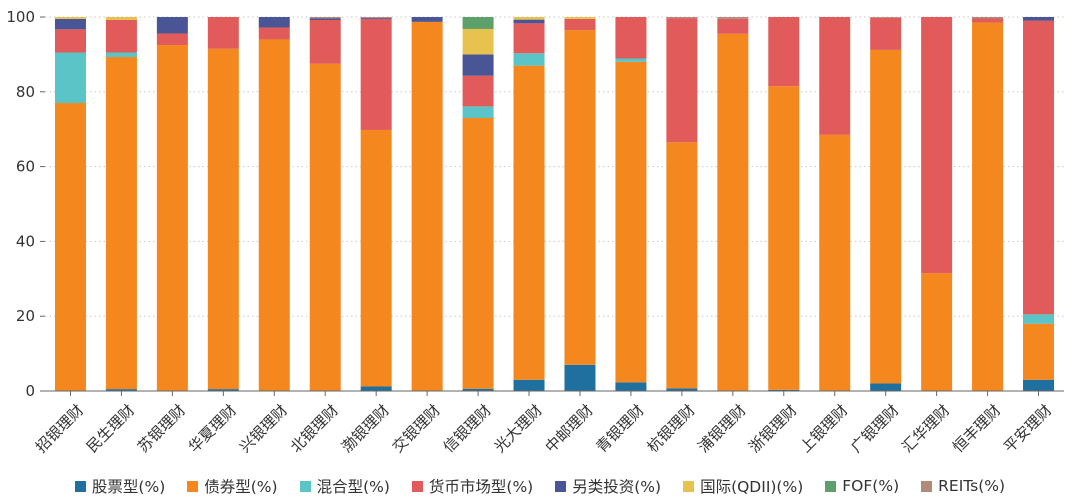 This screenshot has height=504, width=1080. I want to click on legend-label: FOF(%), so click(871, 486).